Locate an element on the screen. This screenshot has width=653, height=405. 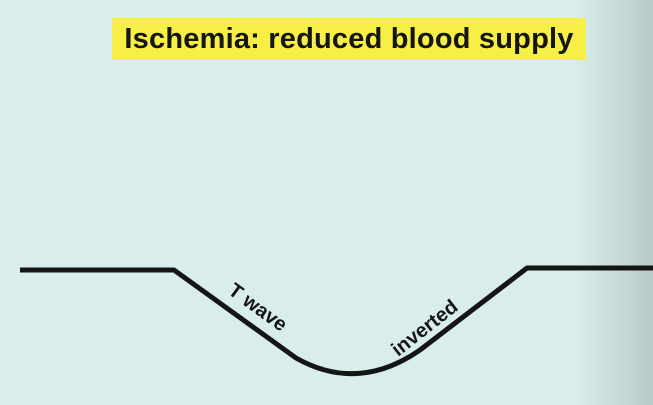
title-highlight: Ischemia: reduced blood supply is located at coordinates (349, 39).